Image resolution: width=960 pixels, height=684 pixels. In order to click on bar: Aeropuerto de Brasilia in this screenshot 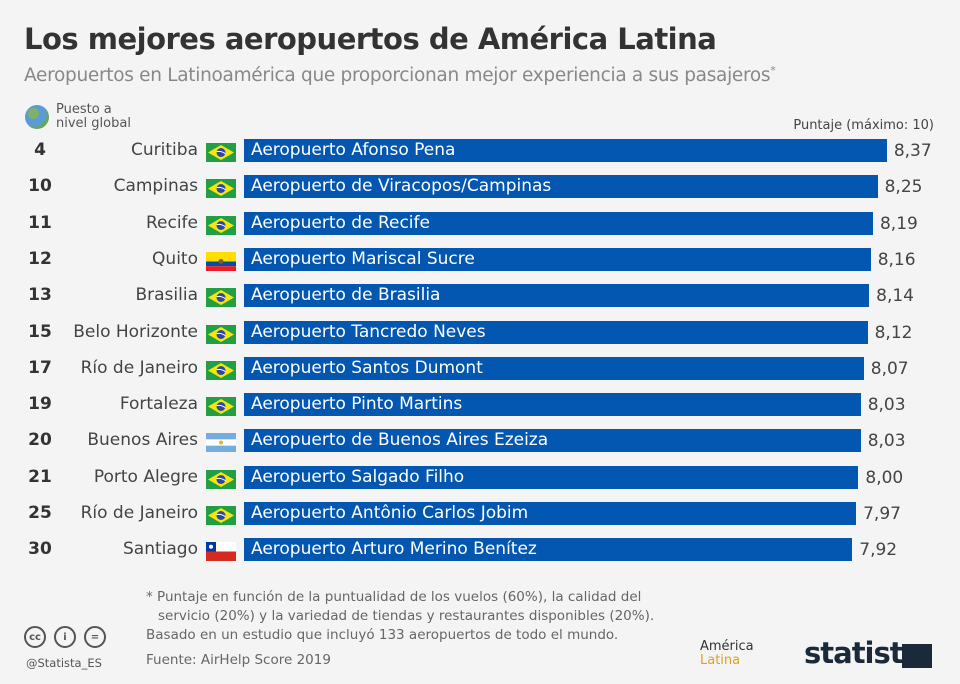, I will do `click(557, 296)`.